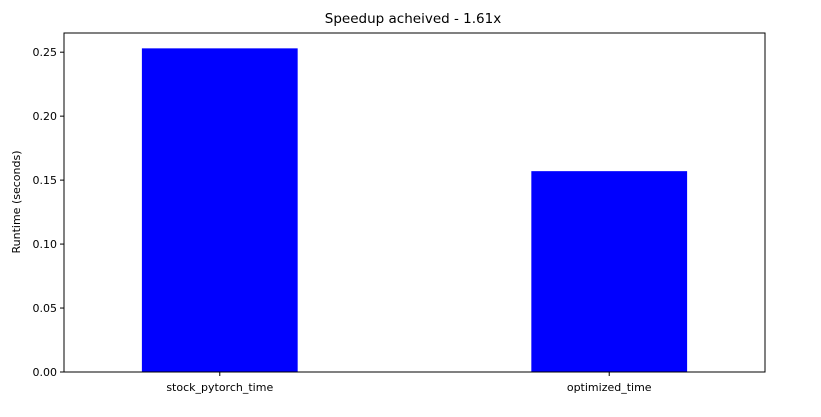 This screenshot has height=417, width=821. I want to click on chart-title: Speedup acheived - 1.61x, so click(413, 19).